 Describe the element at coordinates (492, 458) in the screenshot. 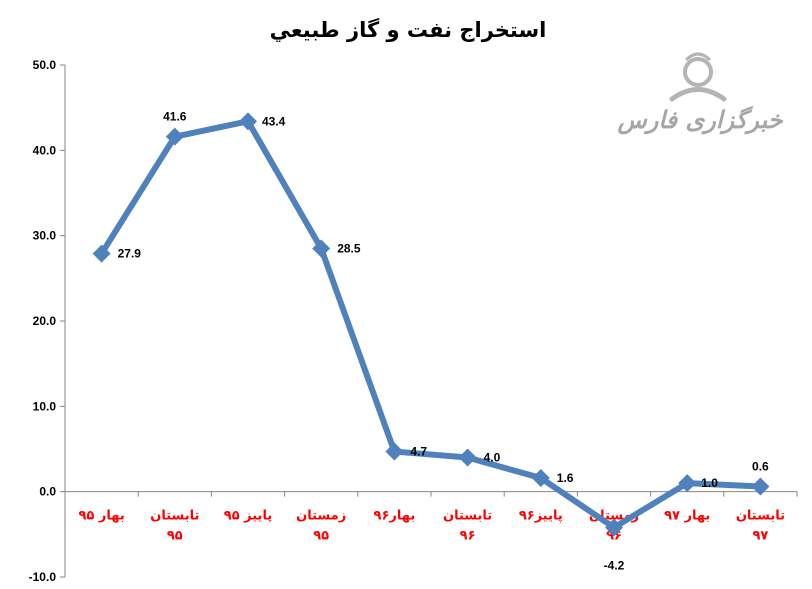

I see `data-label: 4.0` at that location.